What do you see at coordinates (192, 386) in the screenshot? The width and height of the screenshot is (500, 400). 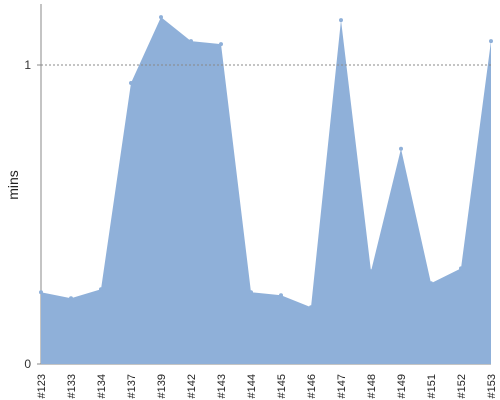 I see `x-tick-label-5: #142` at bounding box center [192, 386].